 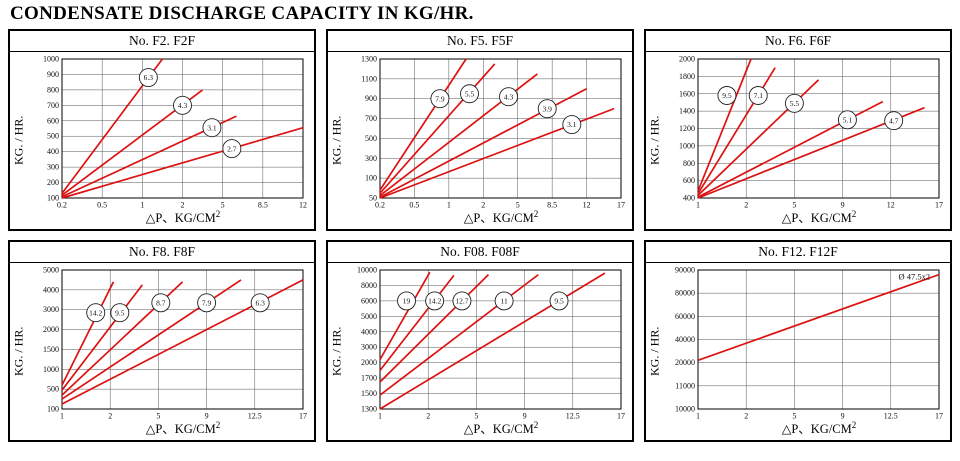 What do you see at coordinates (498, 429) in the screenshot?
I see `x-axis-label-text: △P、KG/CM` at bounding box center [498, 429].